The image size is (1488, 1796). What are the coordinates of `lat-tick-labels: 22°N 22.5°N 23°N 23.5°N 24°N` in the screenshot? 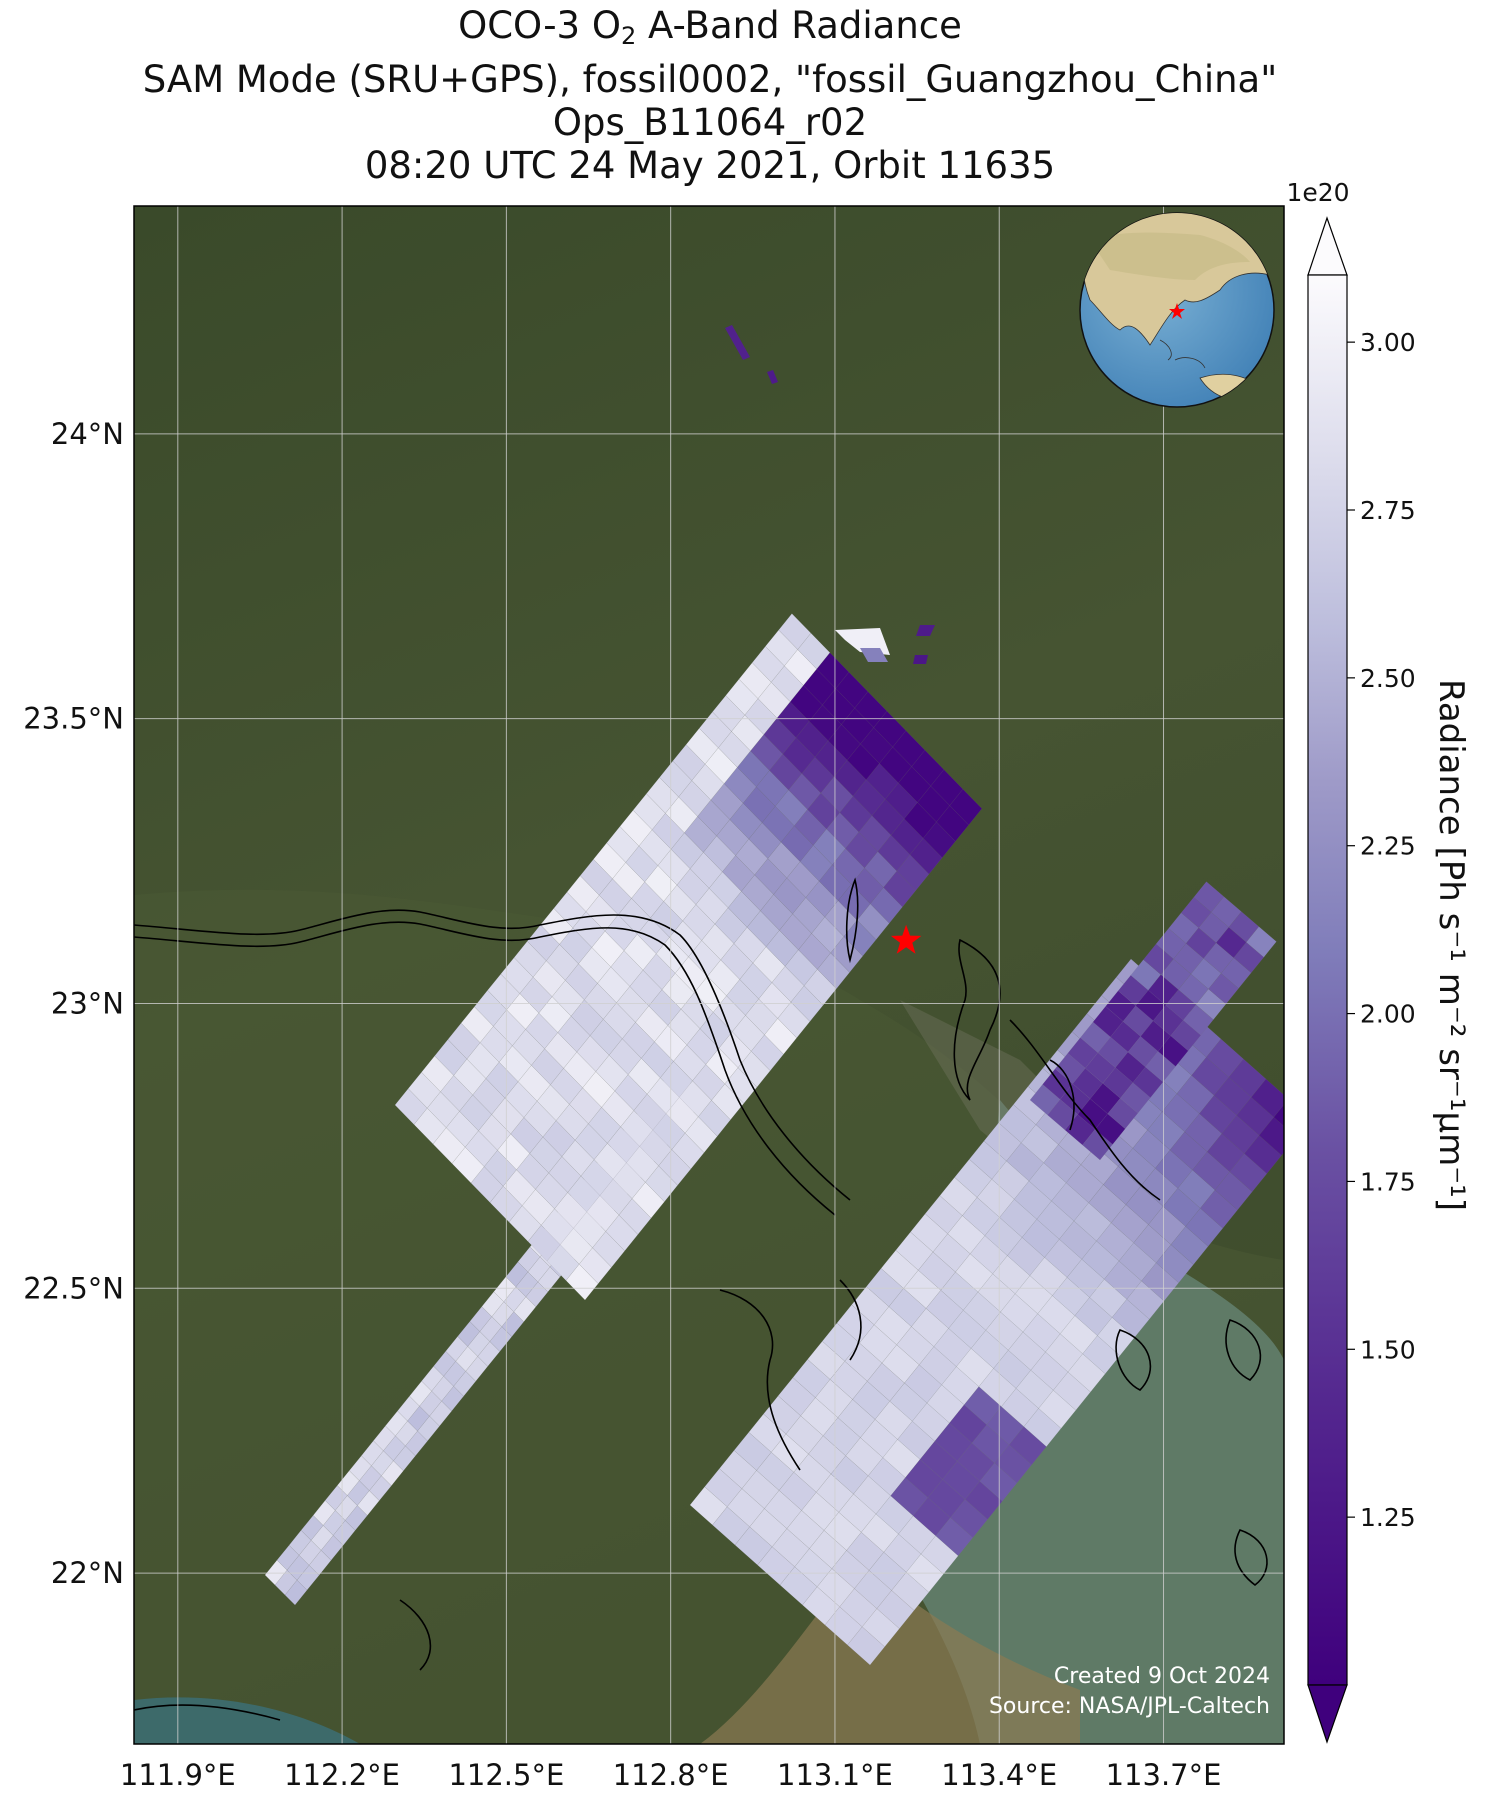 It's located at (73, 1003).